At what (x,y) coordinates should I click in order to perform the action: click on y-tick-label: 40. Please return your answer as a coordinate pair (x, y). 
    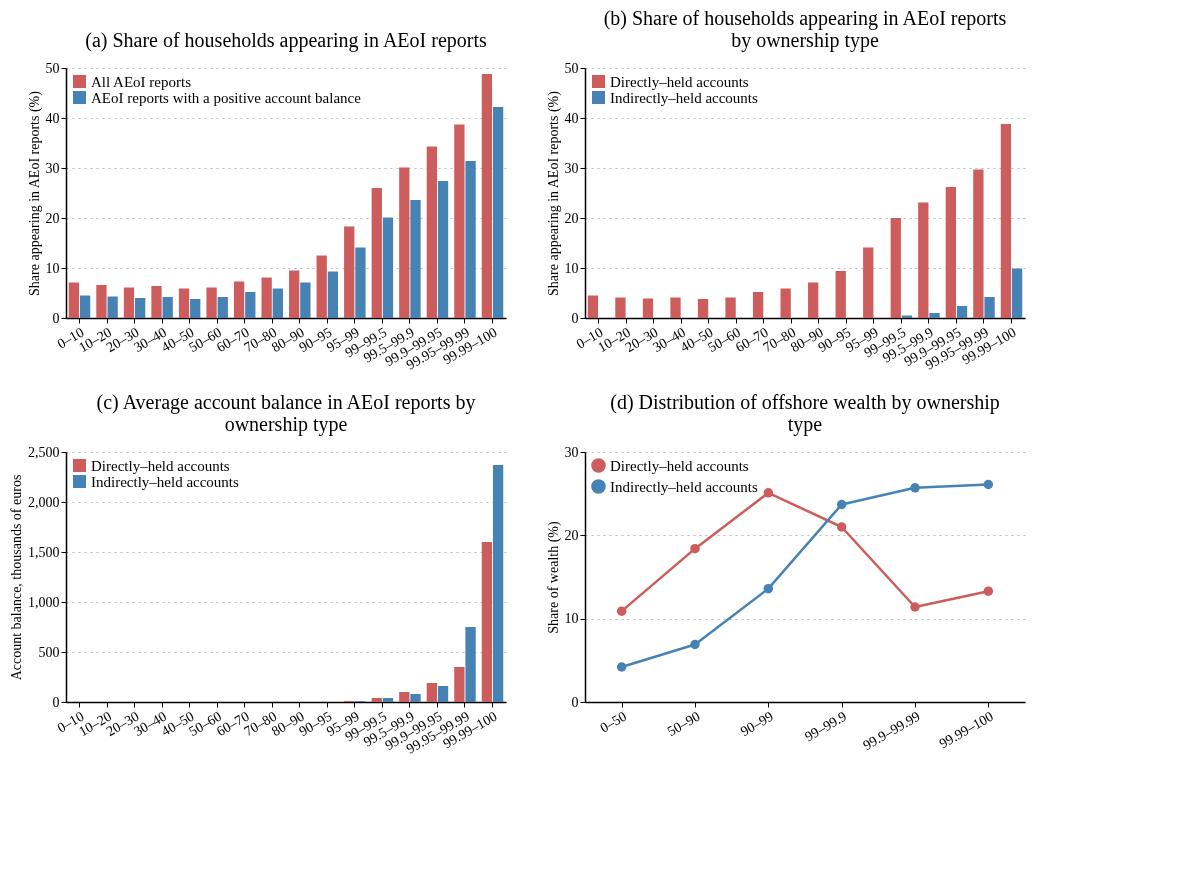
    Looking at the image, I should click on (571, 118).